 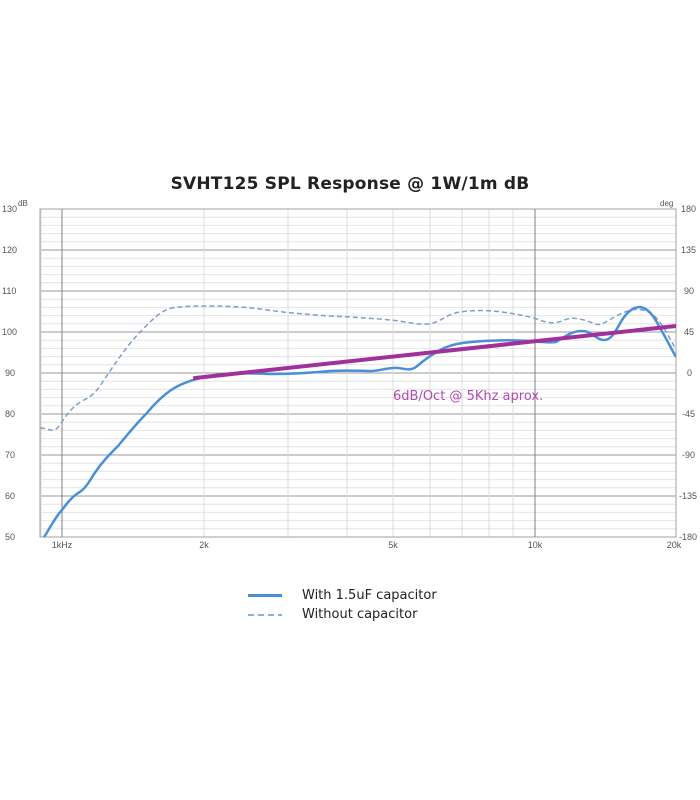 What do you see at coordinates (10, 455) in the screenshot?
I see `svg-text: 70` at bounding box center [10, 455].